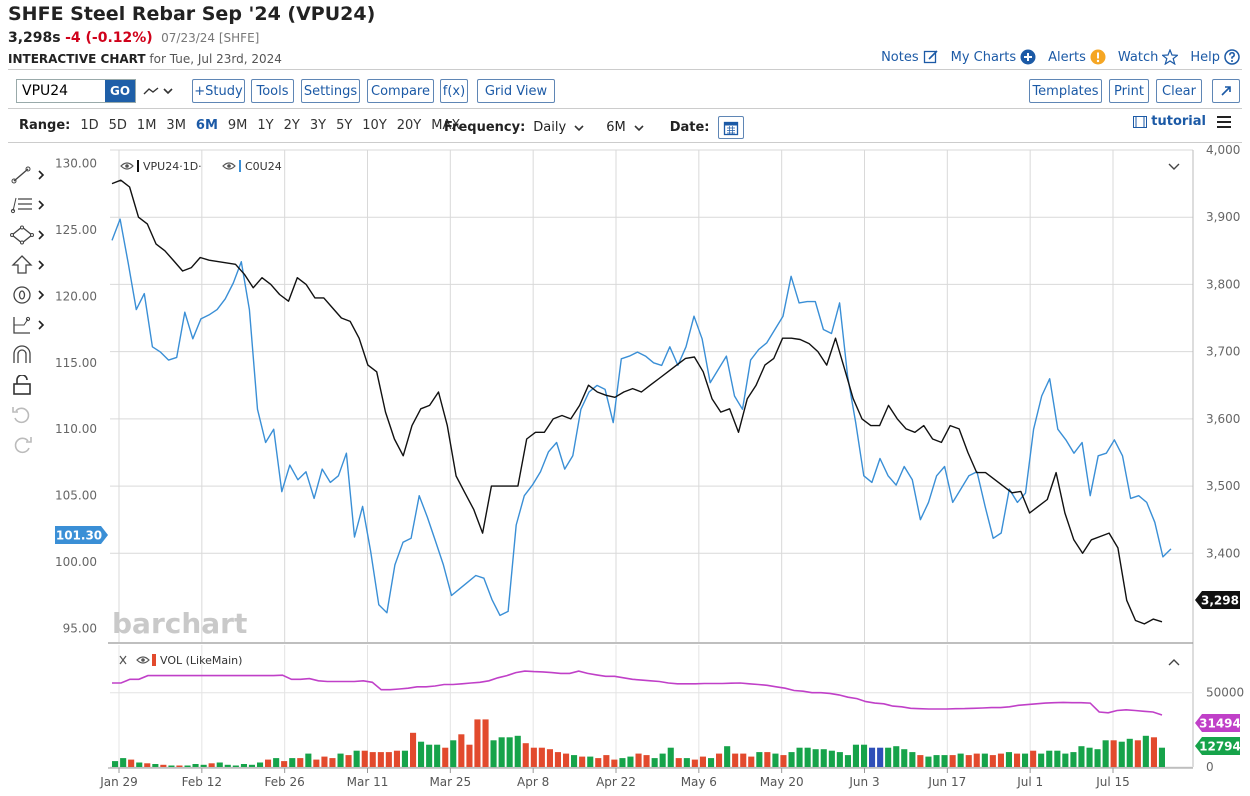 The image size is (1250, 796). What do you see at coordinates (1179, 91) in the screenshot?
I see `clear-button: Clear` at bounding box center [1179, 91].